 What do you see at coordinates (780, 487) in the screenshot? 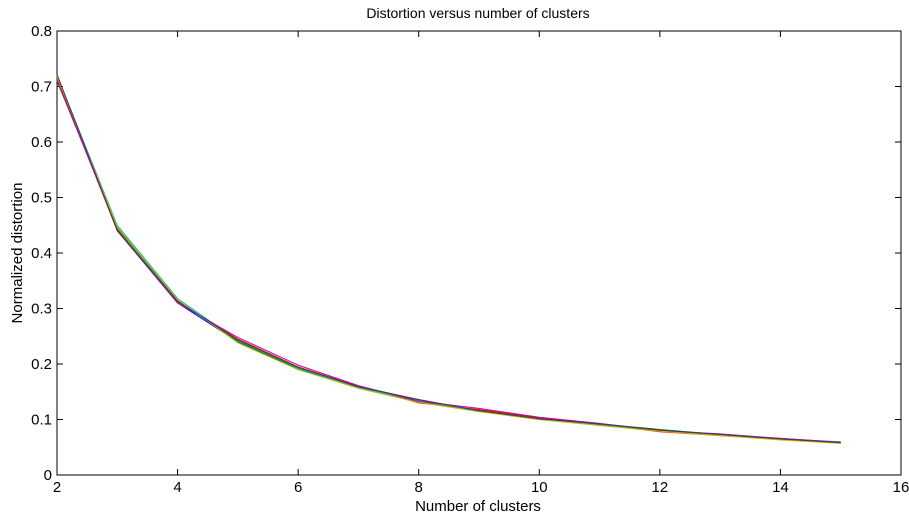
I see `x-tick-label: 14` at bounding box center [780, 487].